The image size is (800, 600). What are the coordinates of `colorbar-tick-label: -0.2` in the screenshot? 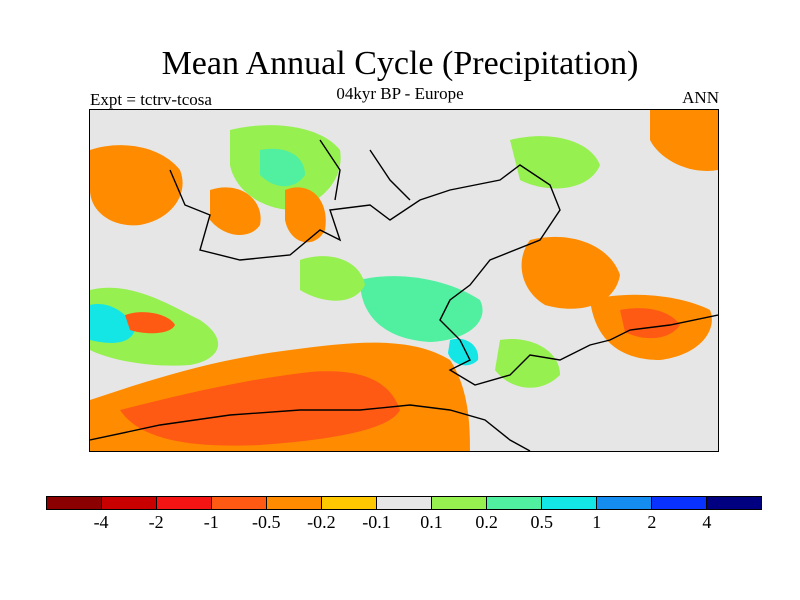 It's located at (321, 522).